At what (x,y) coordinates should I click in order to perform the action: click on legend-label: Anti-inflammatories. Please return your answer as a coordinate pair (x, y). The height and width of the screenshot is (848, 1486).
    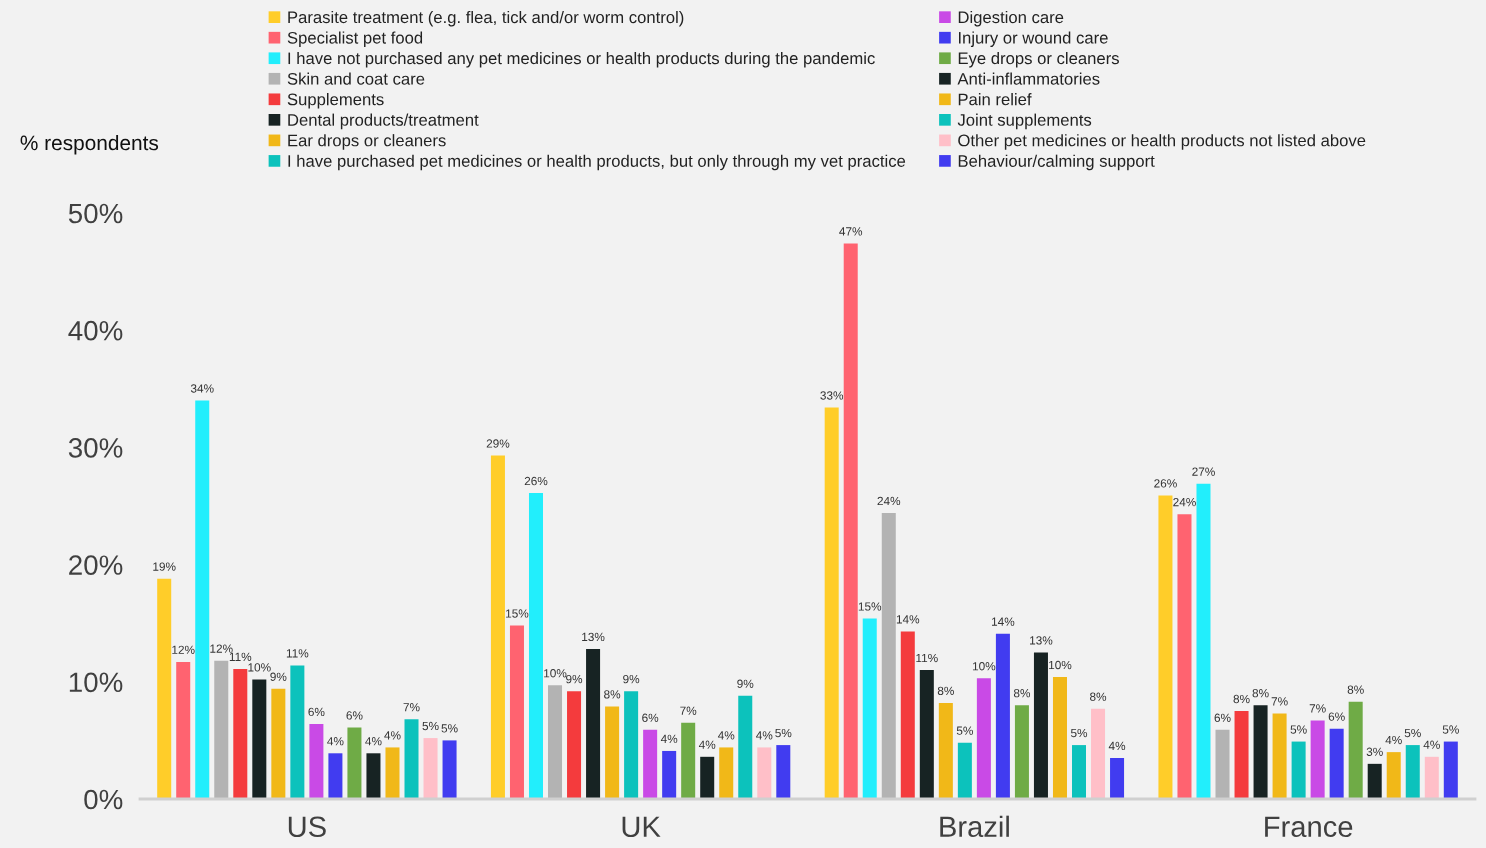
    Looking at the image, I should click on (1028, 78).